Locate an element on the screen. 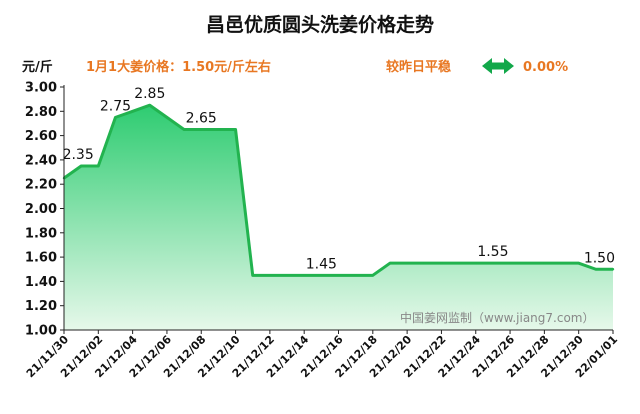  data-label-2.85: 2.85 is located at coordinates (149, 94).